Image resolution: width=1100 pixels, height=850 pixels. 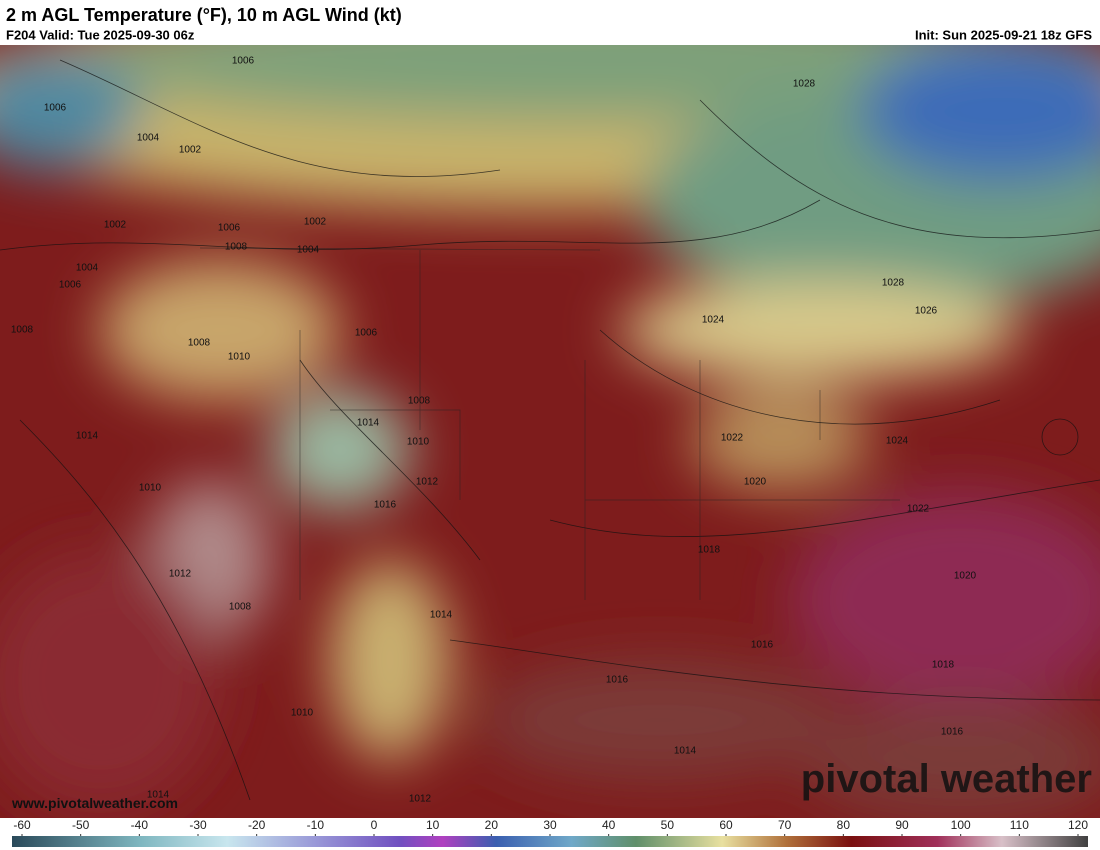 What do you see at coordinates (198, 825) in the screenshot?
I see `colorbar-tick-label: -30` at bounding box center [198, 825].